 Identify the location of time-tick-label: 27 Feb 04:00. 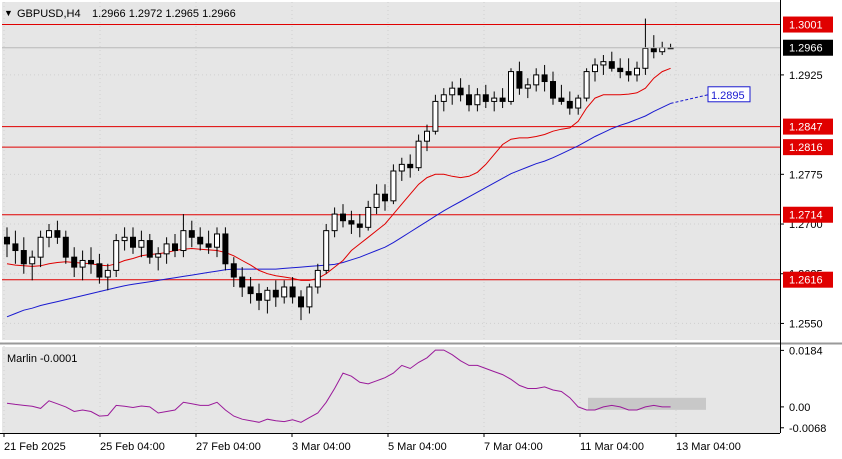
(228, 447).